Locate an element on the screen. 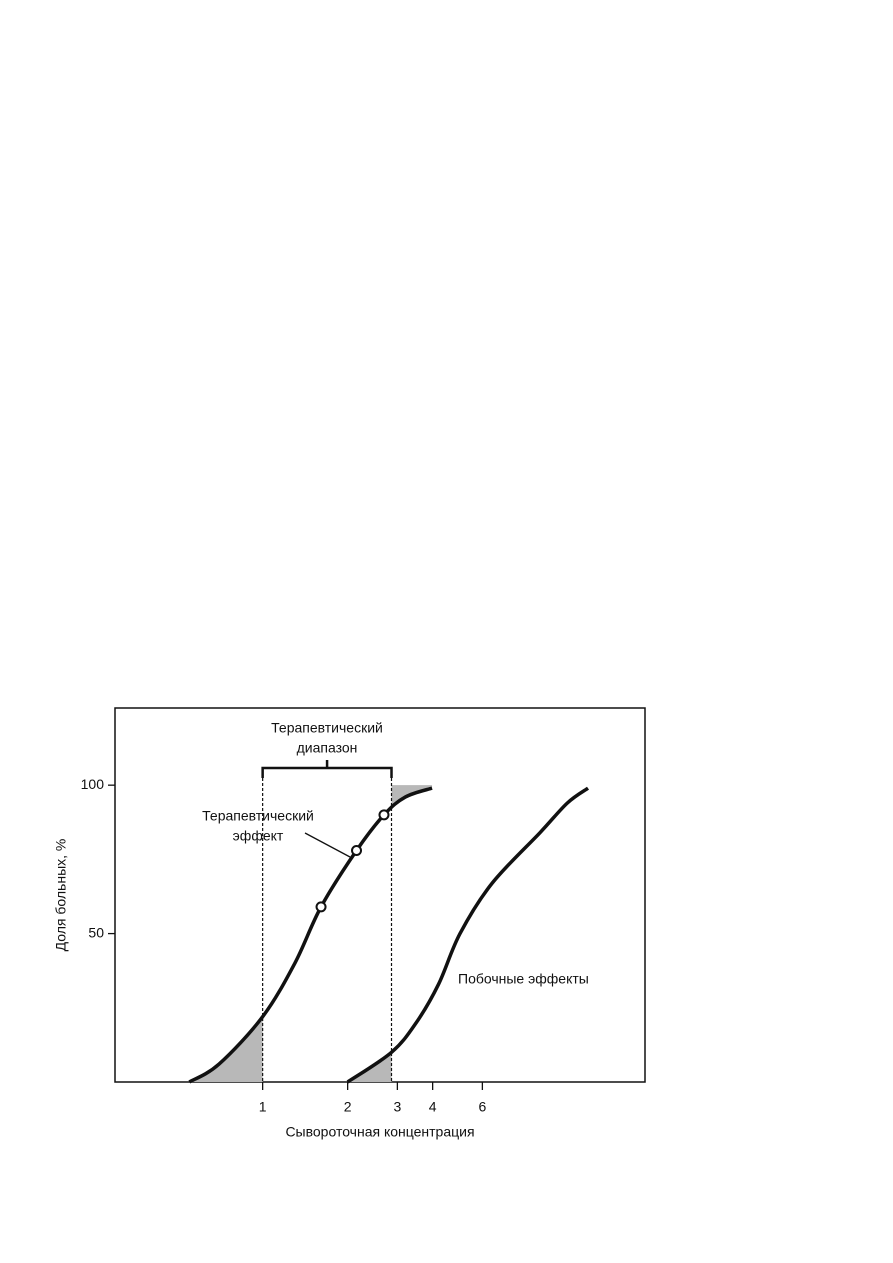 The image size is (893, 1263). y-tick-label: 50 is located at coordinates (96, 932).